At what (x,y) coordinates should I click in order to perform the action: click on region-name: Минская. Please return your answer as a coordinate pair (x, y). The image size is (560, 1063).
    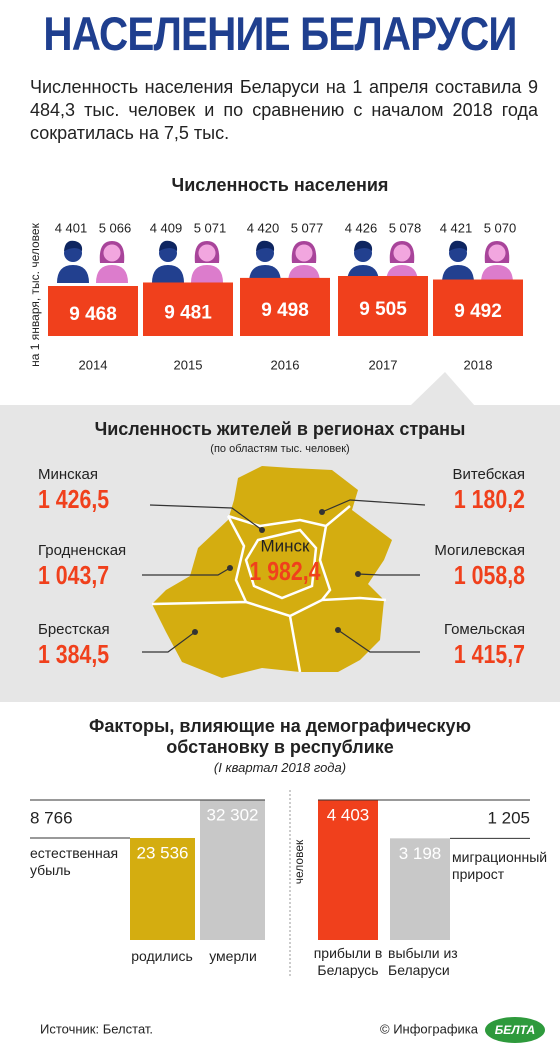
    Looking at the image, I should click on (68, 474).